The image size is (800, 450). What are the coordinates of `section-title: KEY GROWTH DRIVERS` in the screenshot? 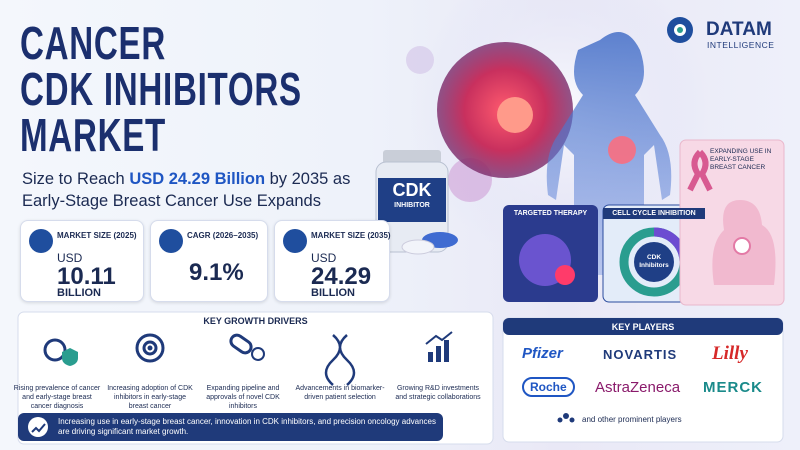 It's located at (255, 321).